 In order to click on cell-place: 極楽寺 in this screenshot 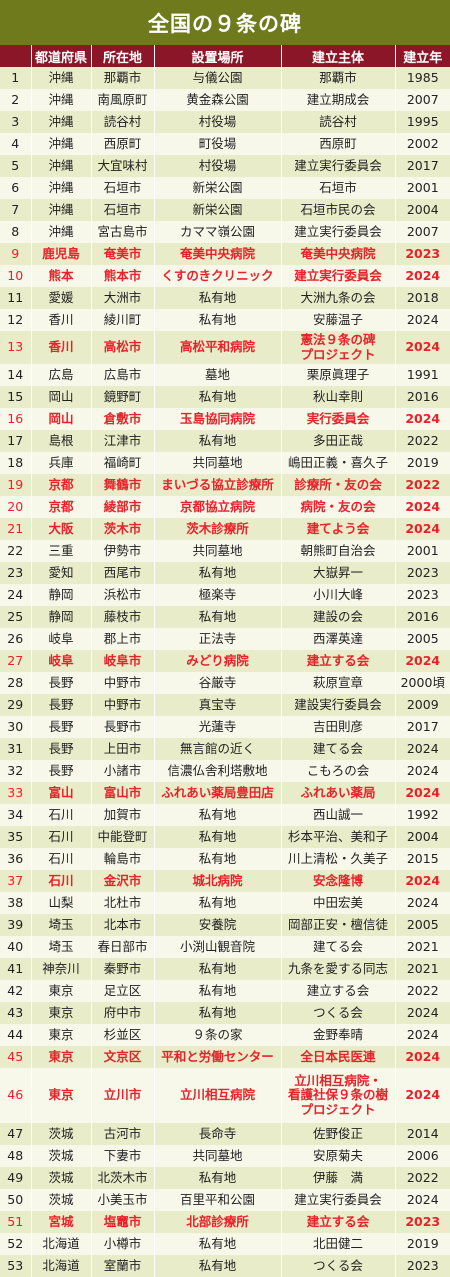, I will do `click(217, 595)`.